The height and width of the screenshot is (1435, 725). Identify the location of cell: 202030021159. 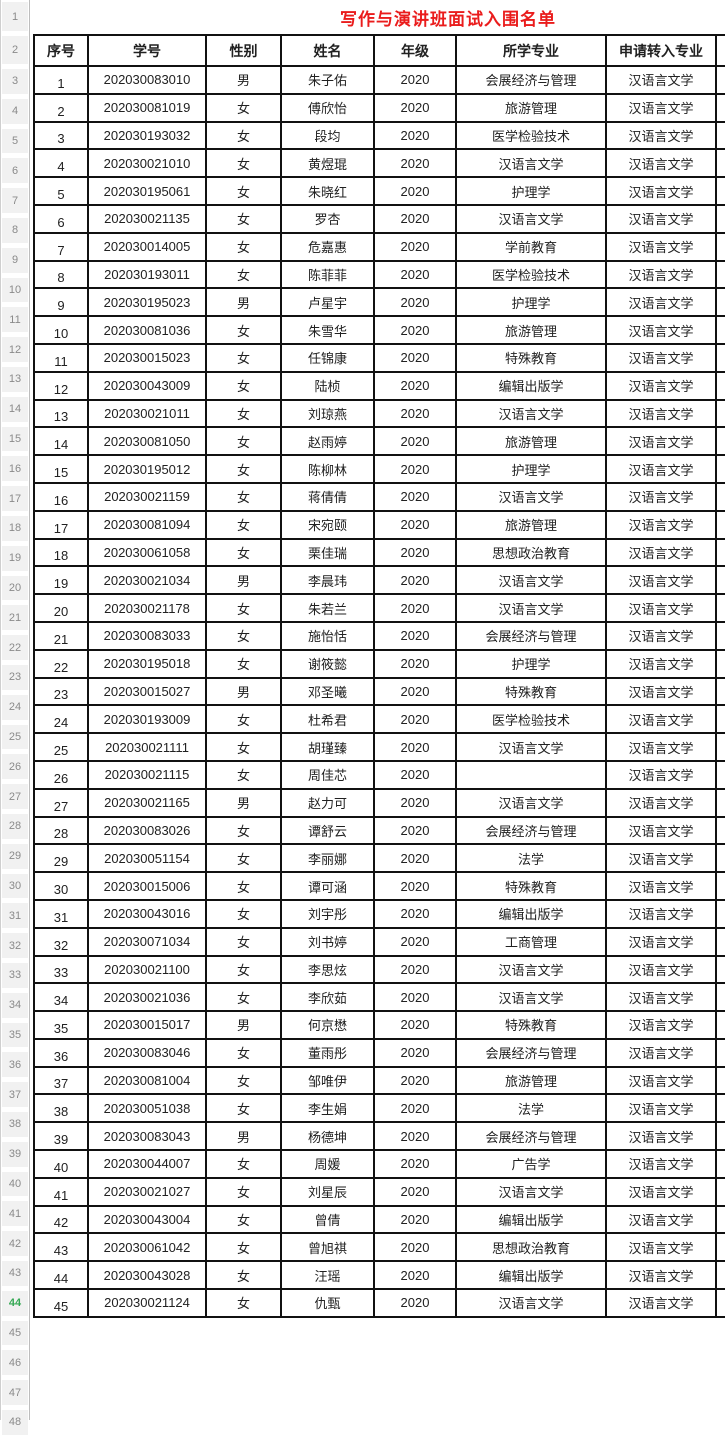
(147, 496).